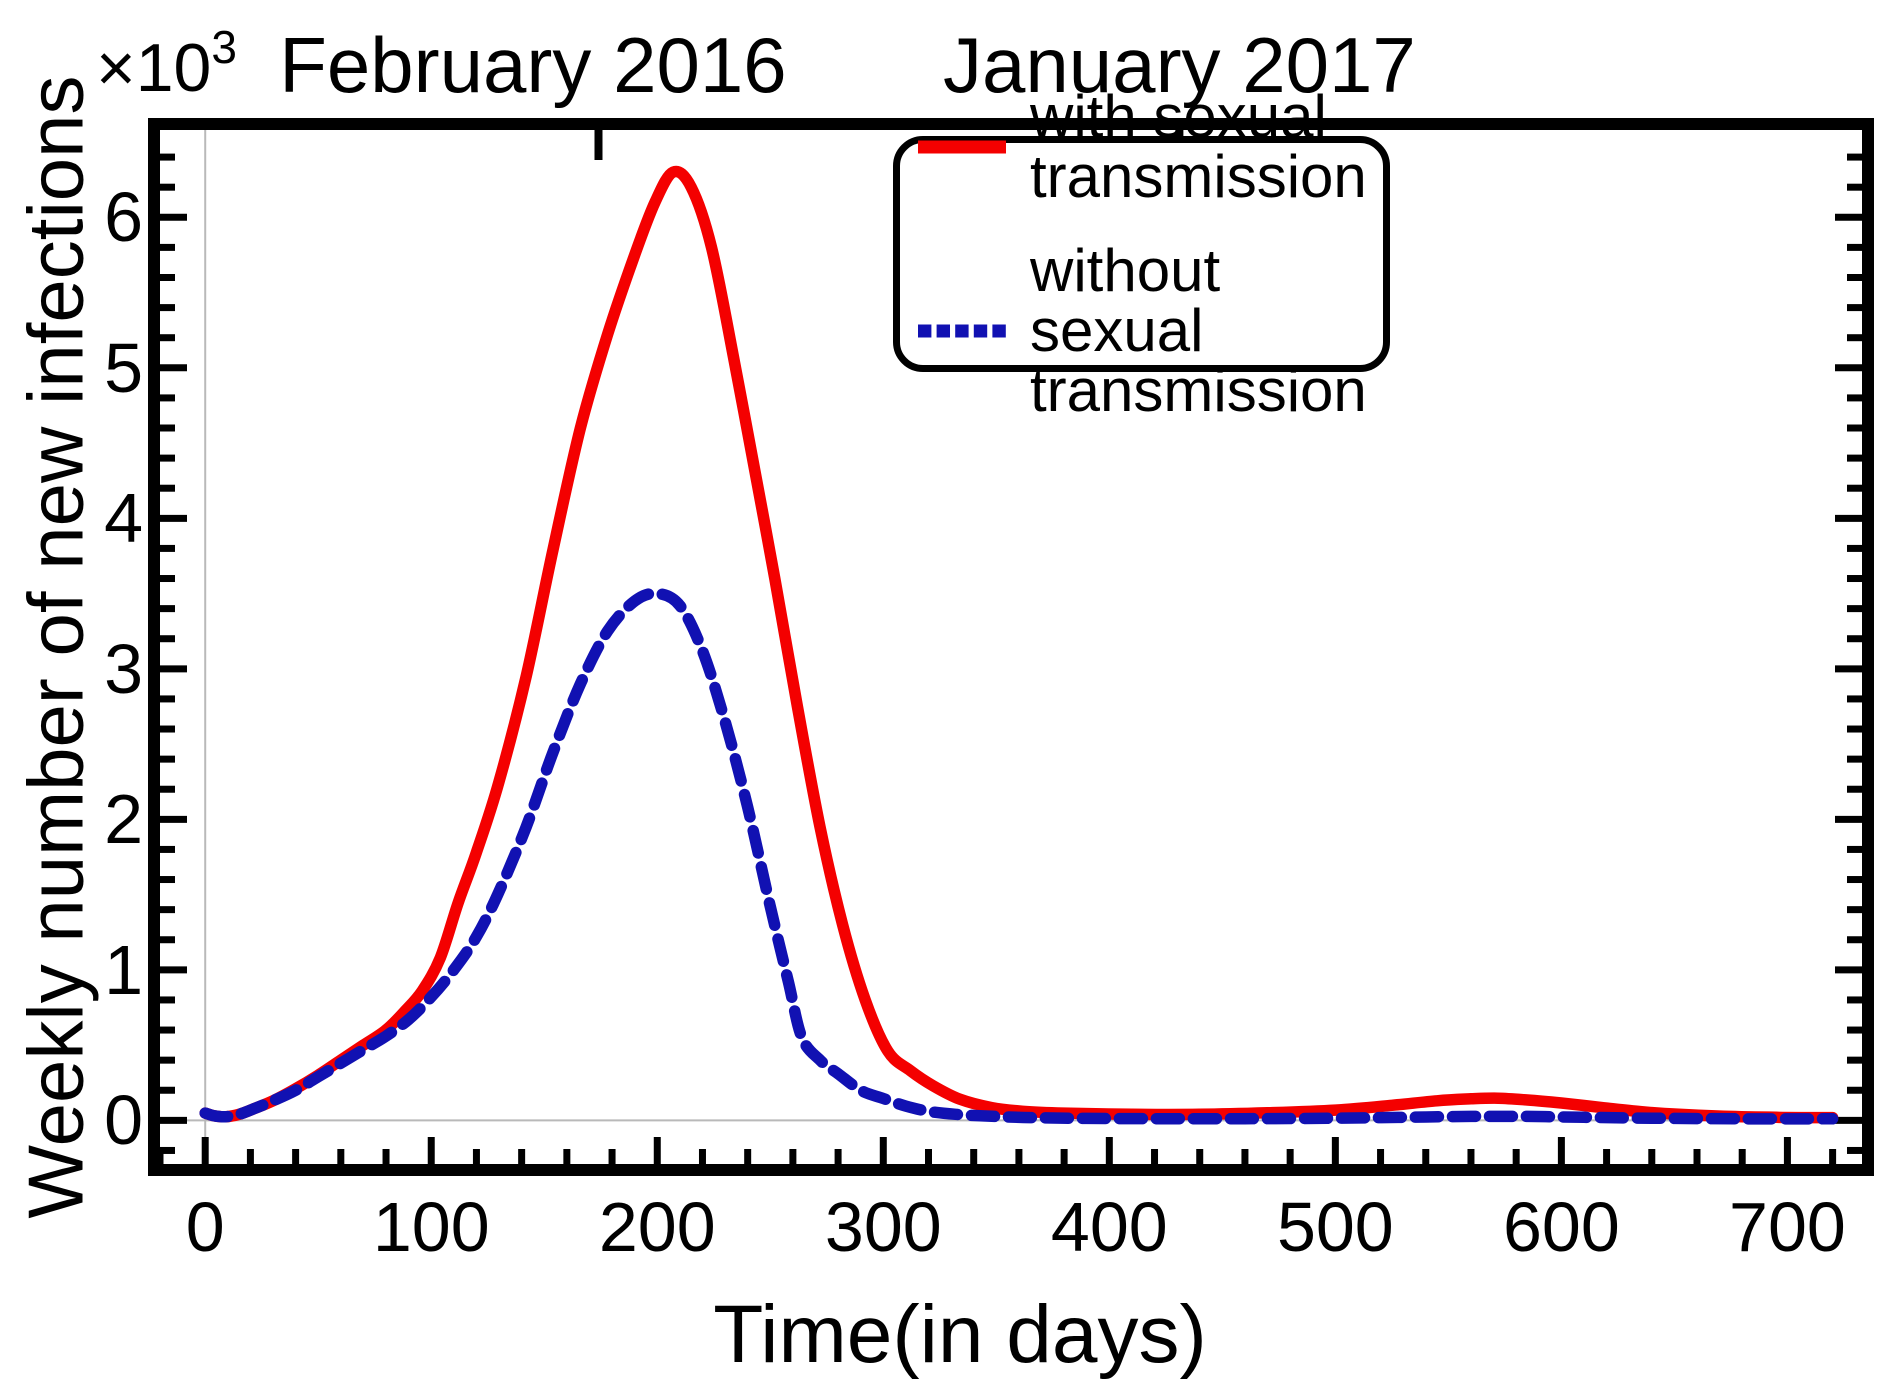 This screenshot has width=1896, height=1386. What do you see at coordinates (123, 518) in the screenshot?
I see `y-axis-tick-label: 4` at bounding box center [123, 518].